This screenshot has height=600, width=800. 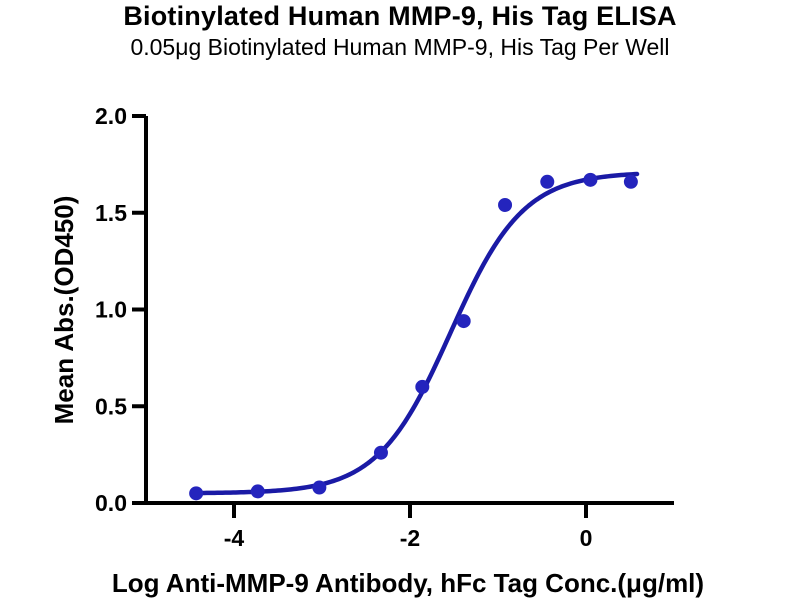 What do you see at coordinates (410, 538) in the screenshot?
I see `x-tick-label: -2` at bounding box center [410, 538].